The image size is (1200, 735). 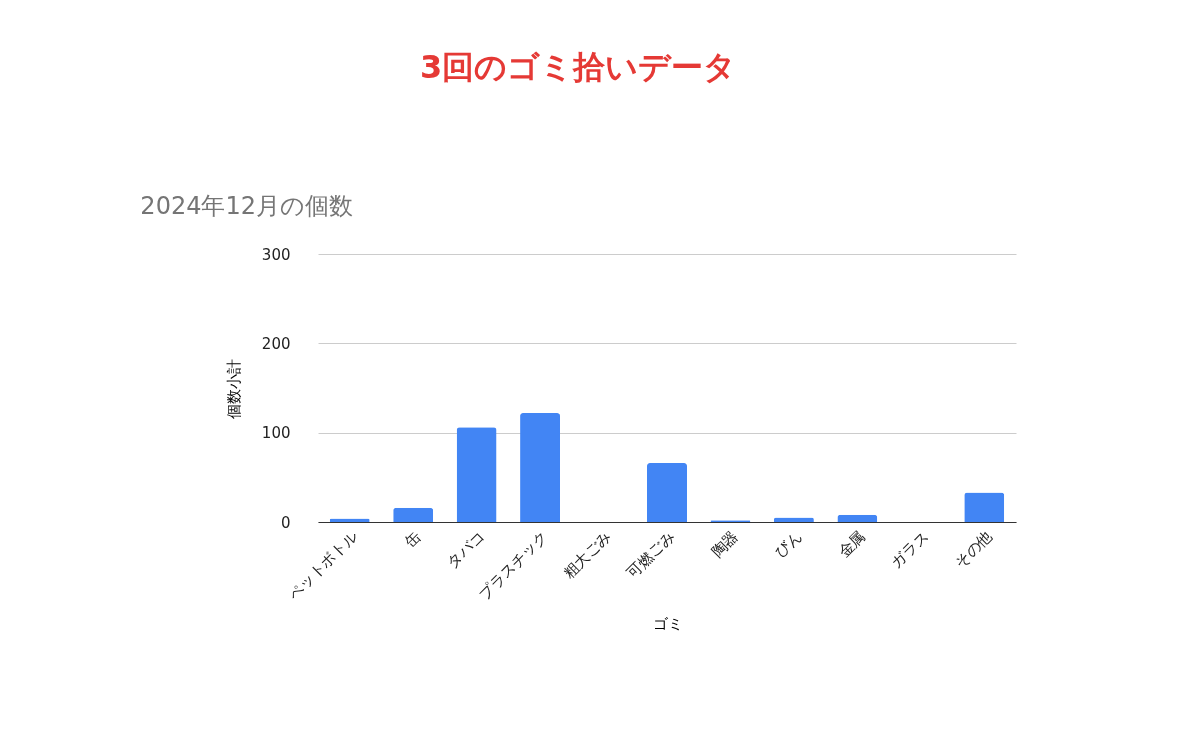 I want to click on x-tick-label: ガラス, so click(x=910, y=549).